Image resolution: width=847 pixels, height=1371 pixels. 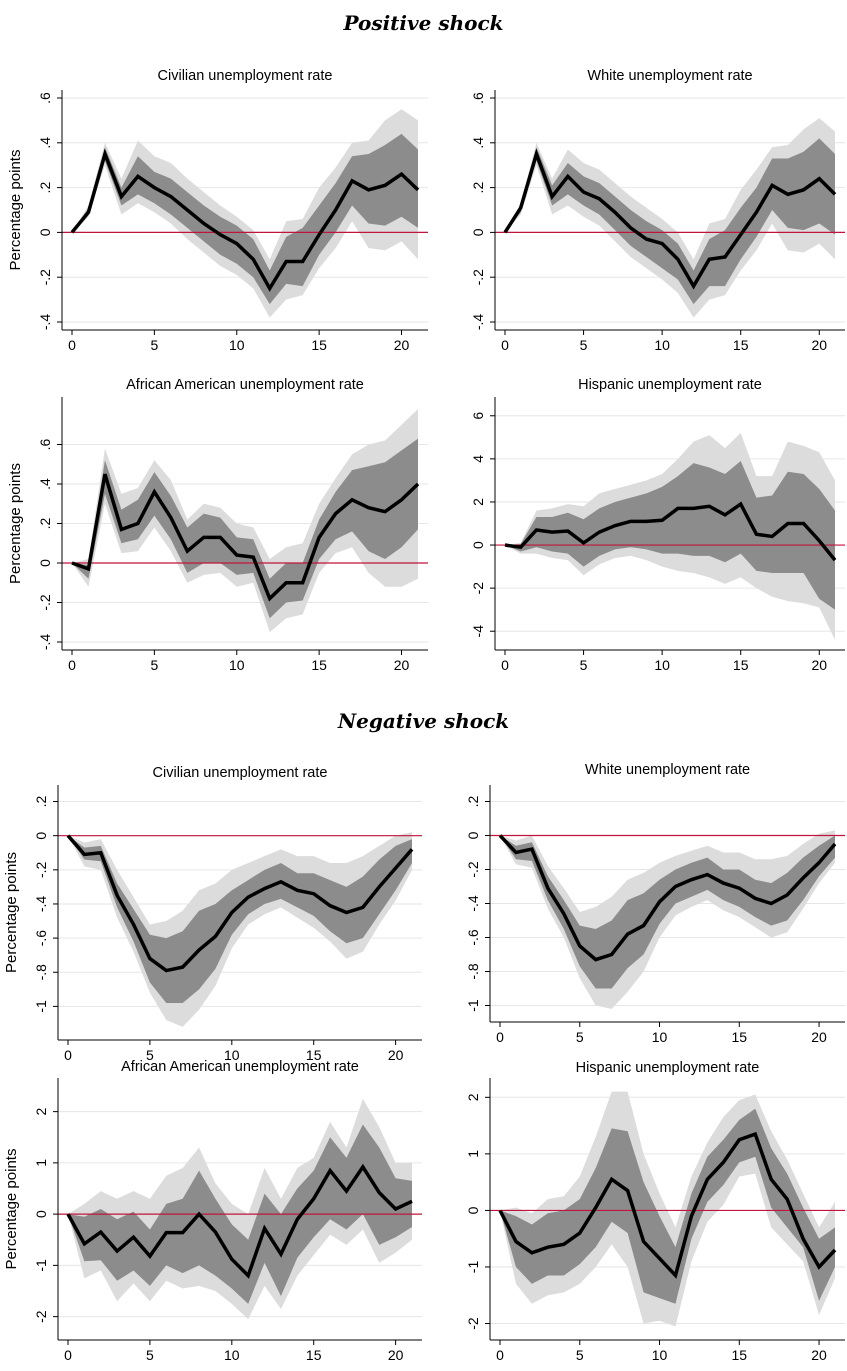 I want to click on y-tick-label: 6, so click(x=478, y=416).